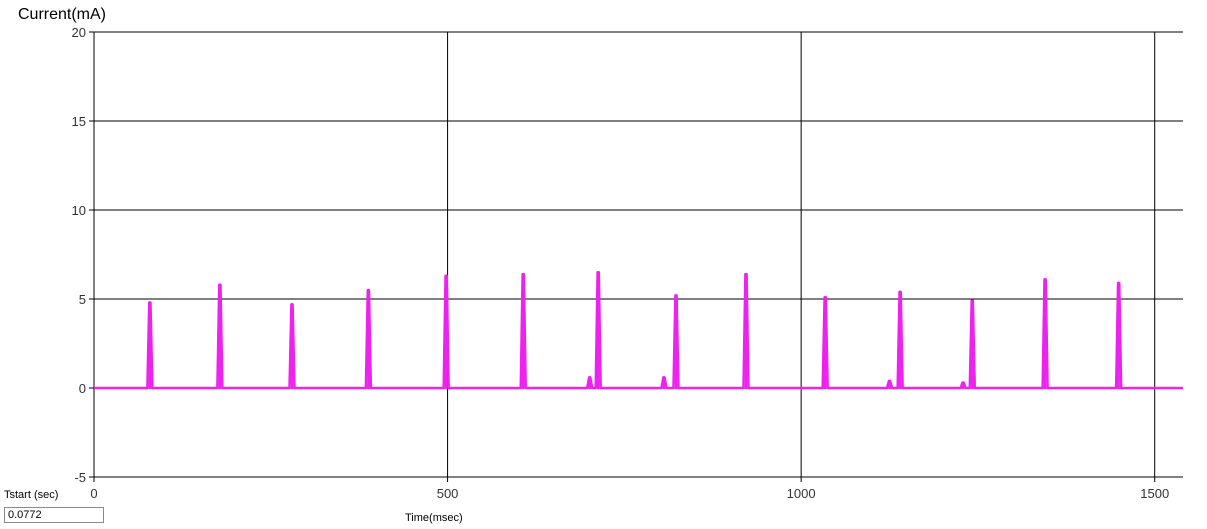 The image size is (1207, 529). I want to click on y-tick-label: 10, so click(79, 210).